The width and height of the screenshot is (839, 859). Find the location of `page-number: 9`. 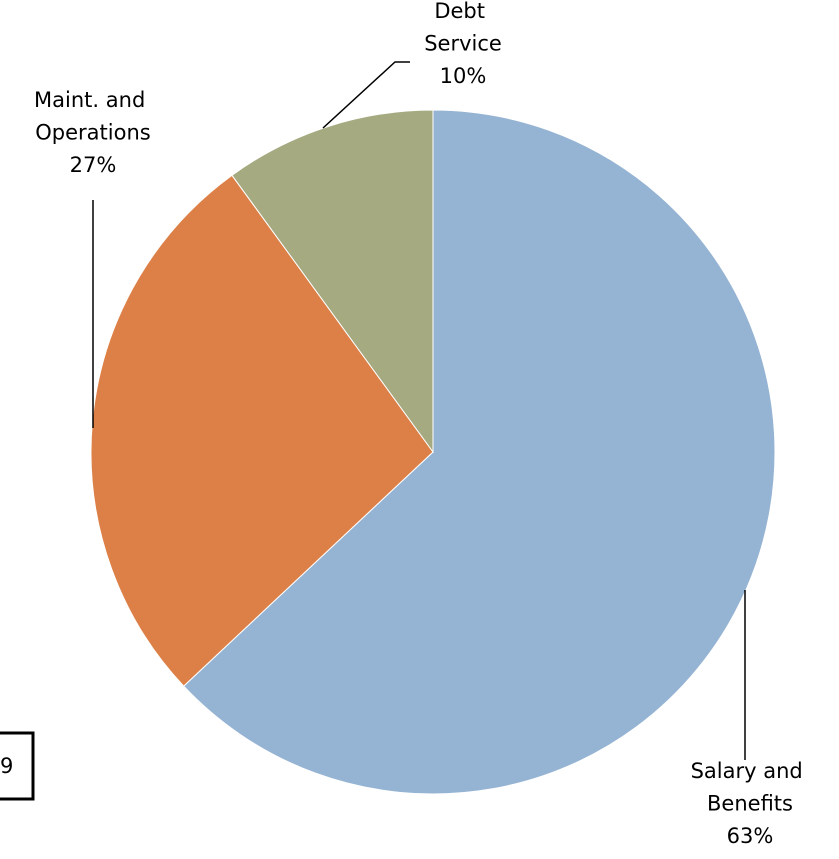

page-number: 9 is located at coordinates (6, 766).